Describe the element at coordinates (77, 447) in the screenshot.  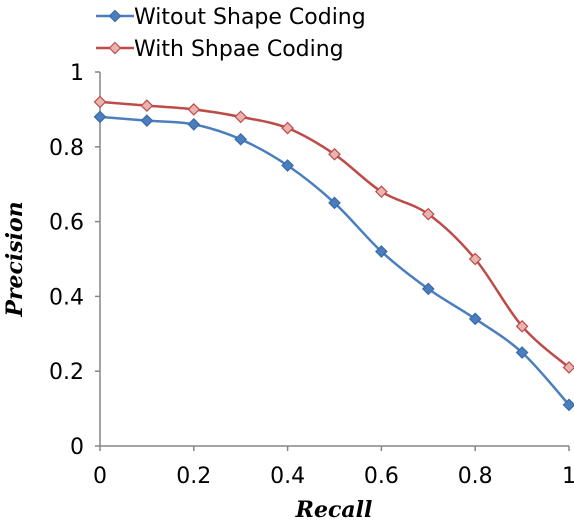
I see `y-tick-label: 0` at that location.